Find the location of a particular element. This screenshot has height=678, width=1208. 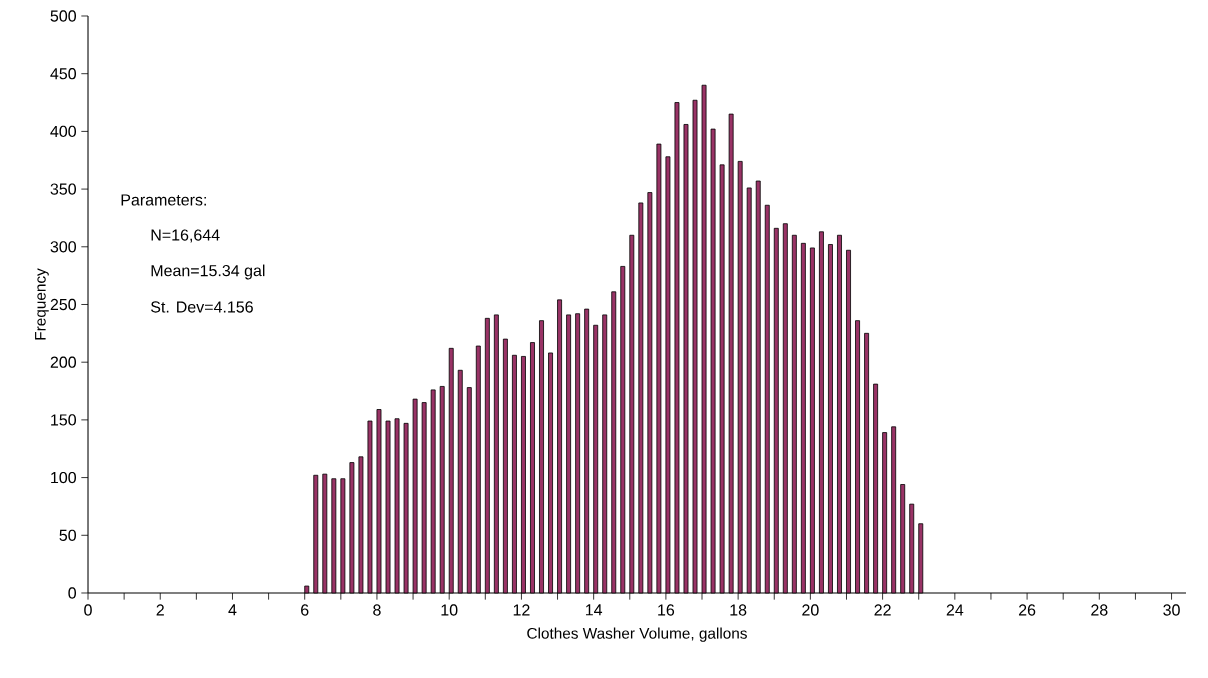

x-tick-label: 2 is located at coordinates (160, 610).